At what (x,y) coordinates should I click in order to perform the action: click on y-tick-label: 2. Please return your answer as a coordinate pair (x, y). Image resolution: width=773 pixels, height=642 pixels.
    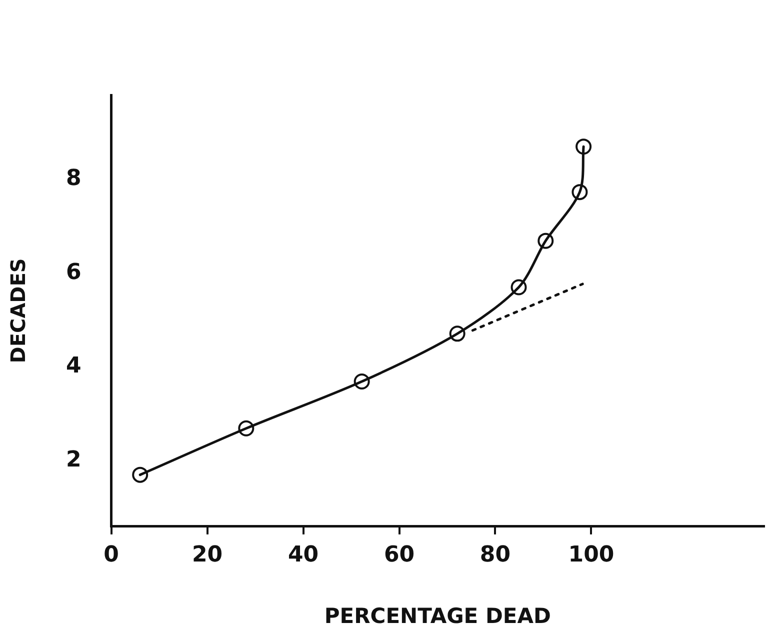
    Looking at the image, I should click on (74, 459).